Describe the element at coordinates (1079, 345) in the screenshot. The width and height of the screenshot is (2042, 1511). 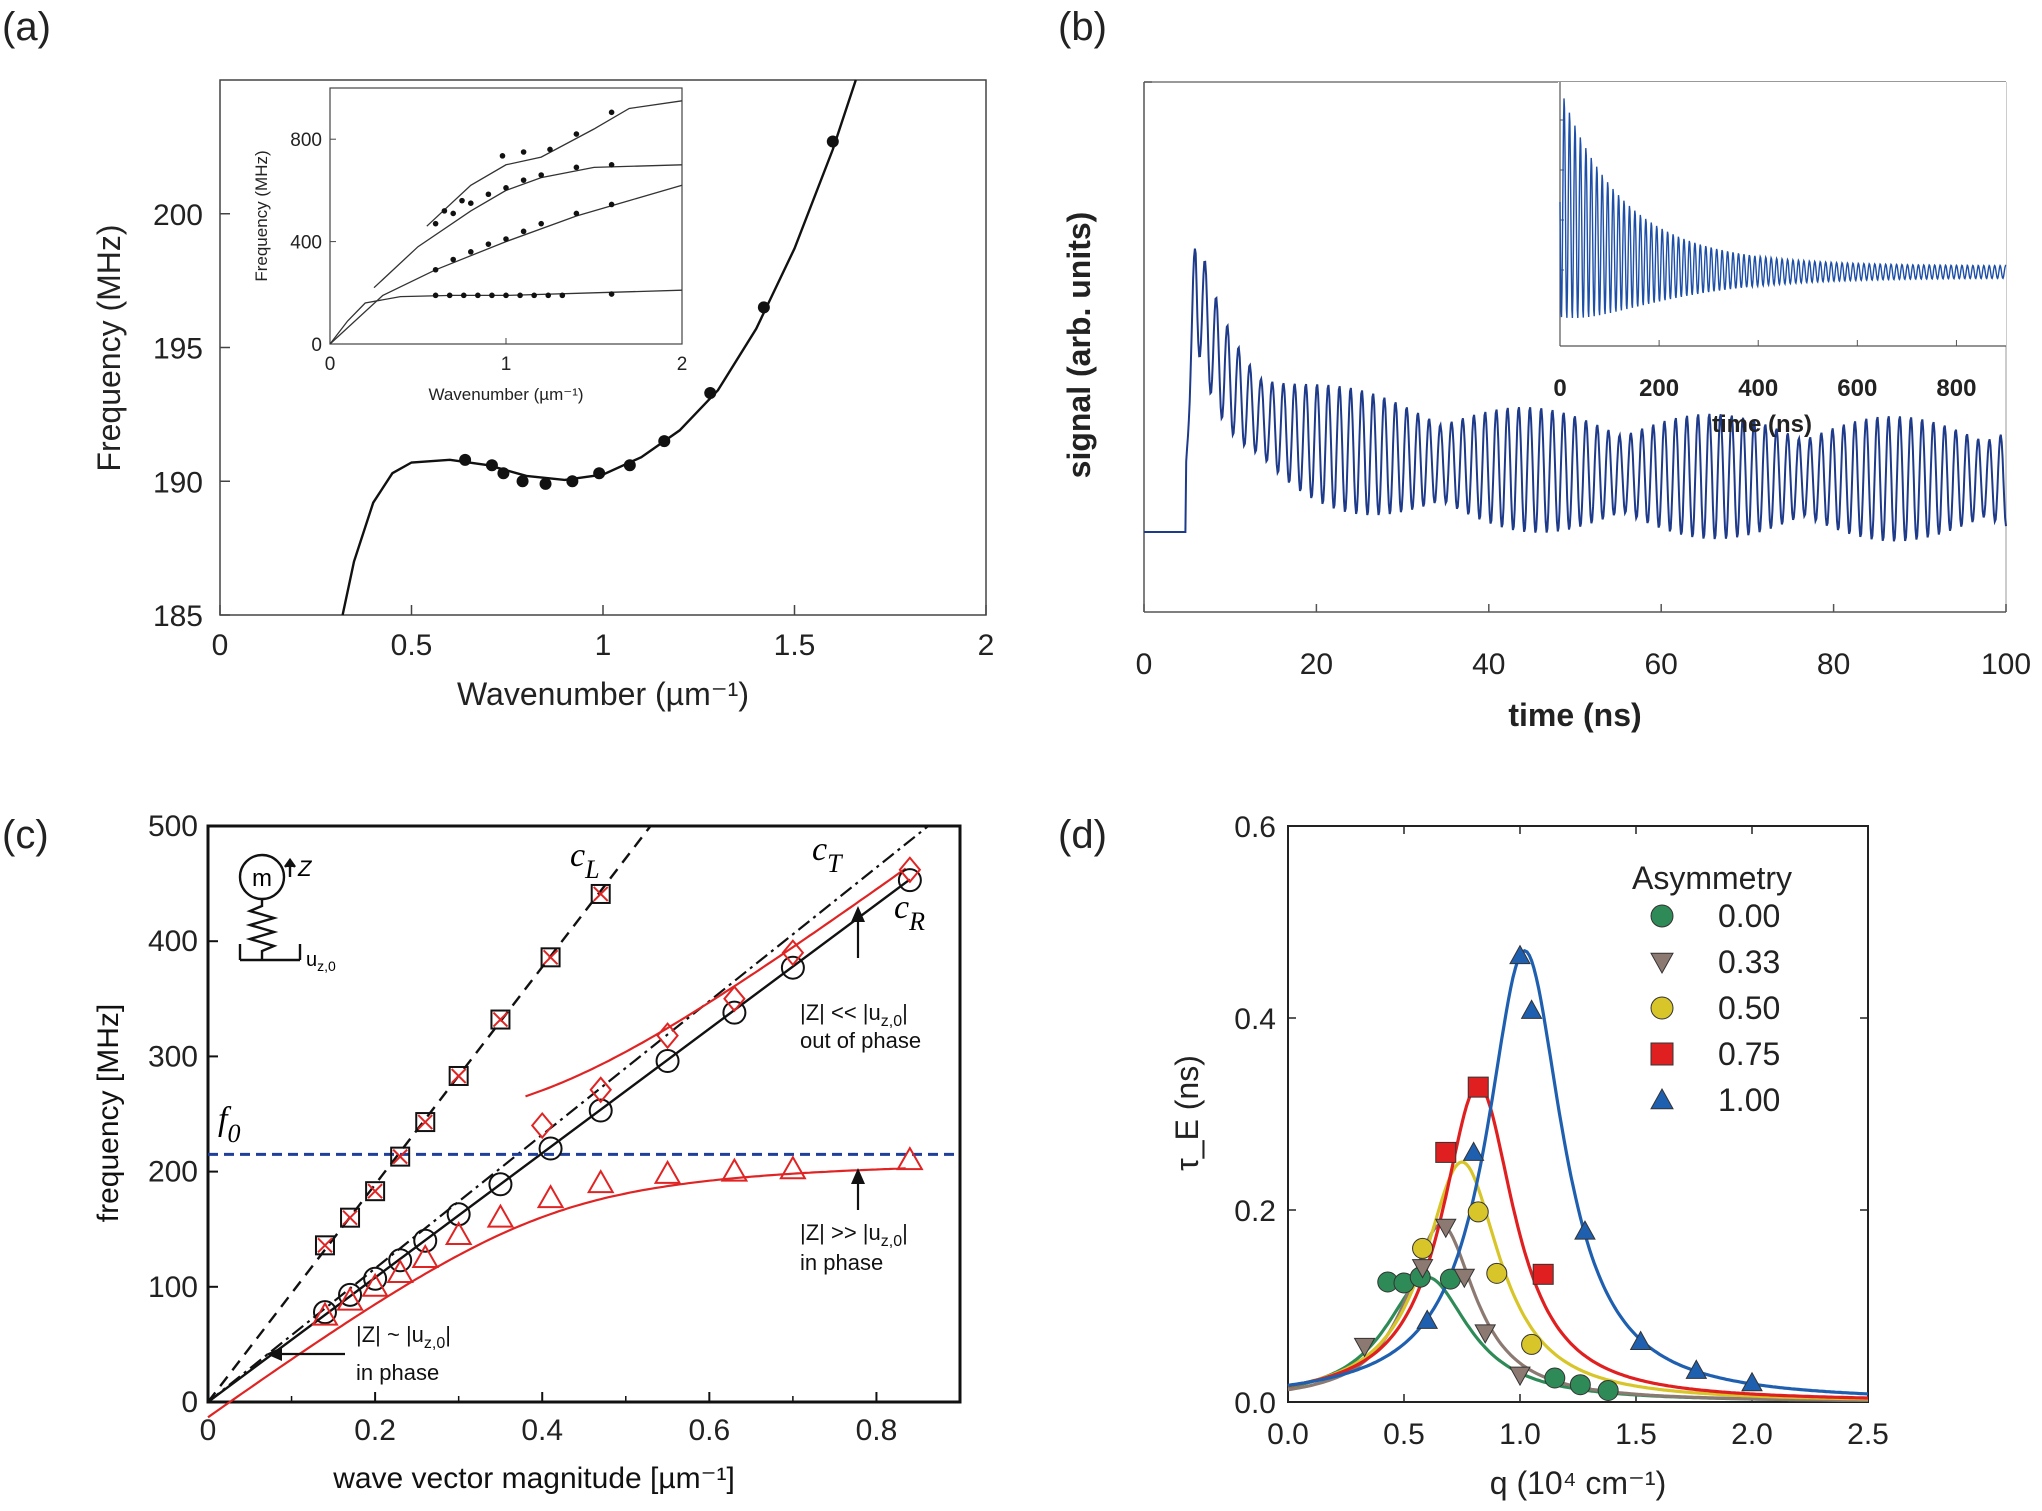
I see `panel-b-ylabel: signal (arb. units)` at that location.